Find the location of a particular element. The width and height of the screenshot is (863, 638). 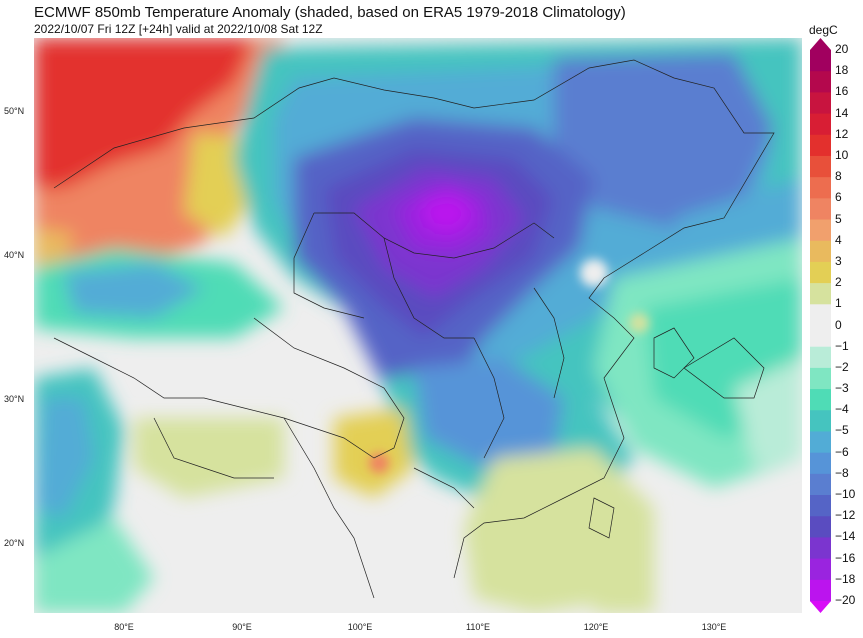

colorbar-tick-label: 12 is located at coordinates (842, 133).